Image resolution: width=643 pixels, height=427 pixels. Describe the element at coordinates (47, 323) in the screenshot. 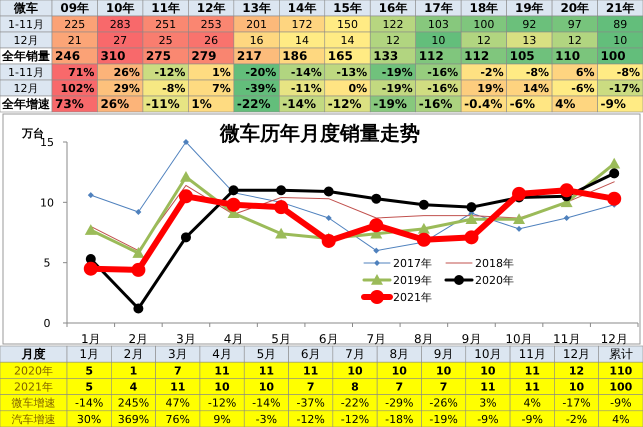

I see `y-tick-label: 0` at that location.